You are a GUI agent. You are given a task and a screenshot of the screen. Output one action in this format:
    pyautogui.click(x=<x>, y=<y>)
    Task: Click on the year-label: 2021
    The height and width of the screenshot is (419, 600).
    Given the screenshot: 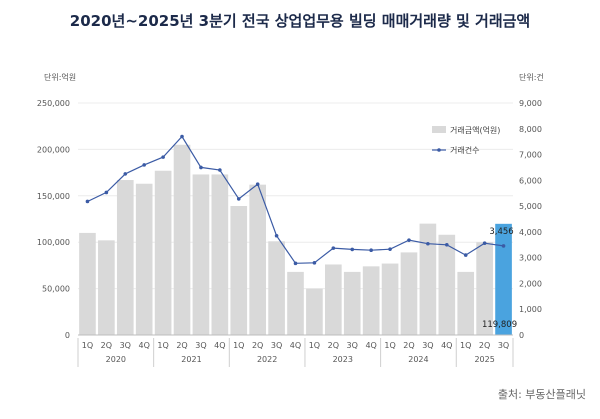 What is the action you would take?
    pyautogui.click(x=191, y=359)
    